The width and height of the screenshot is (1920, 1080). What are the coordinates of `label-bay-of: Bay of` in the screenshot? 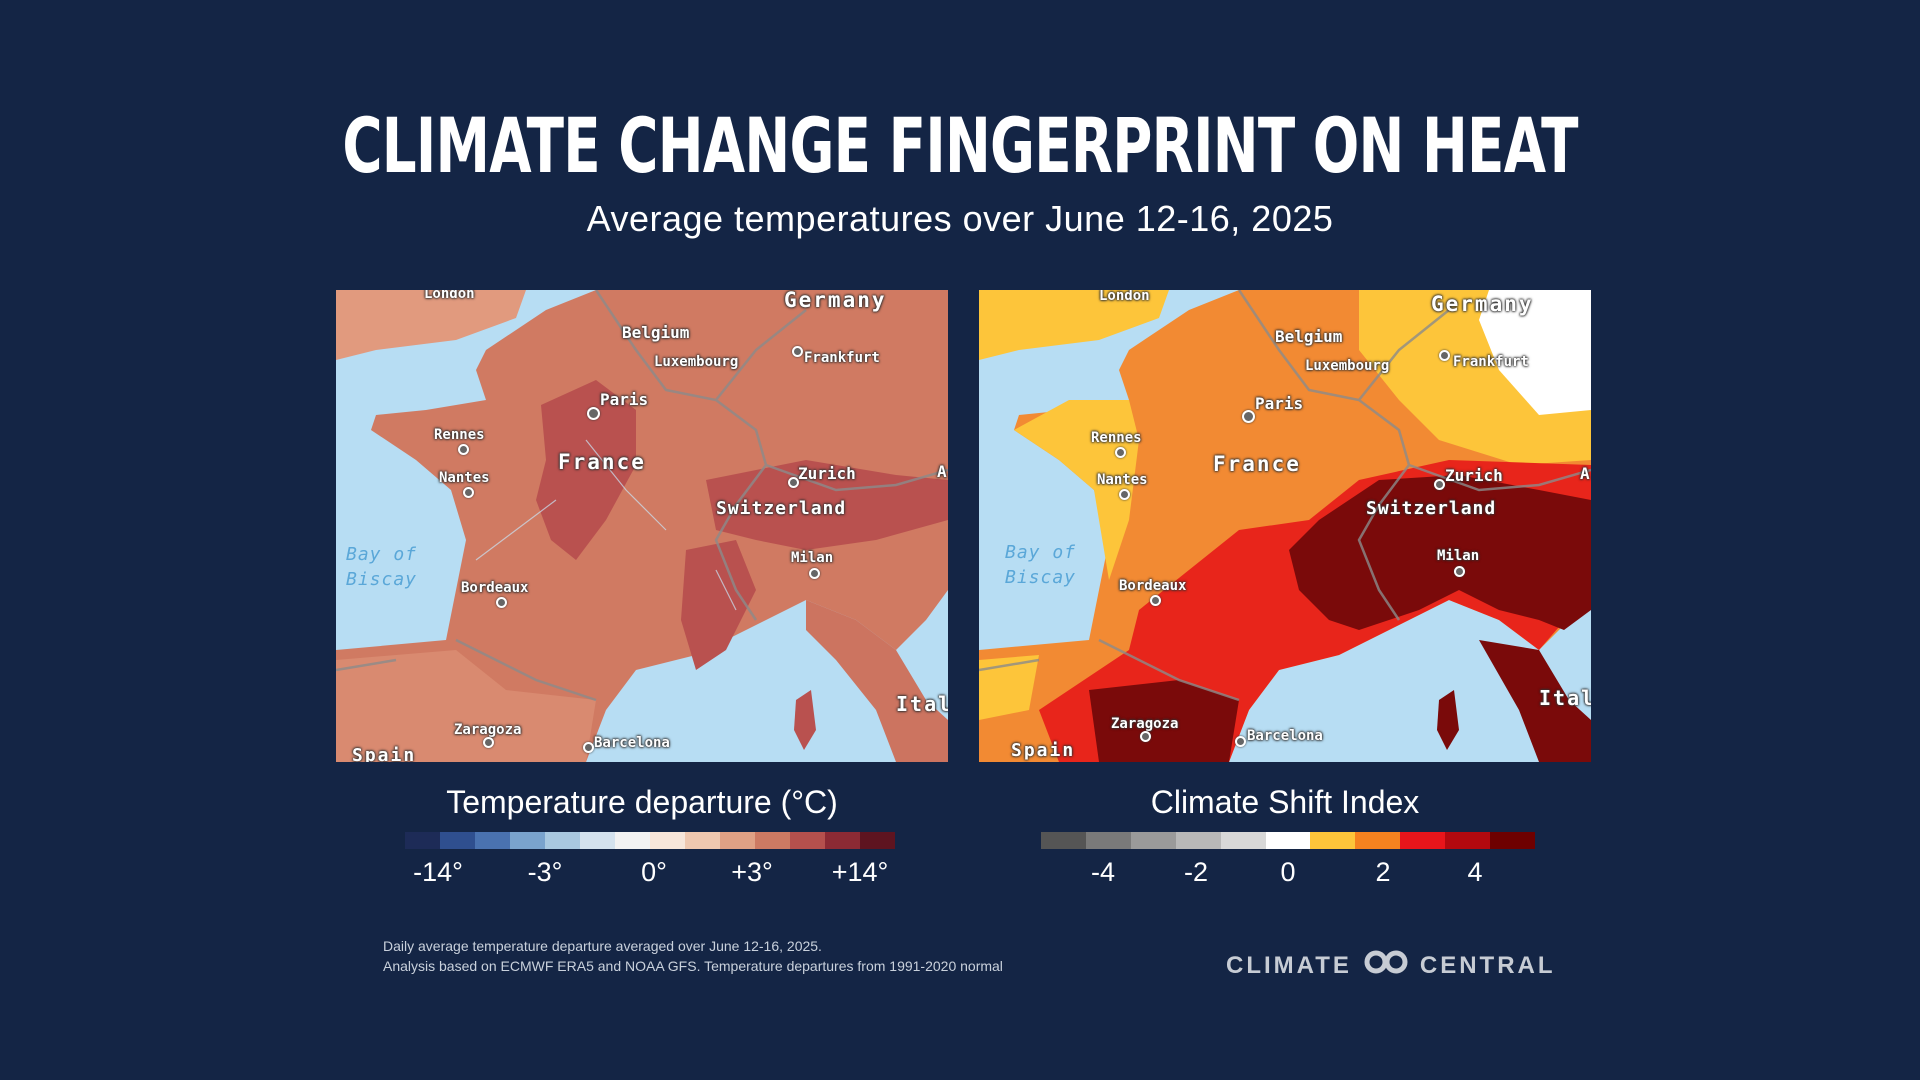 It's located at (1041, 552).